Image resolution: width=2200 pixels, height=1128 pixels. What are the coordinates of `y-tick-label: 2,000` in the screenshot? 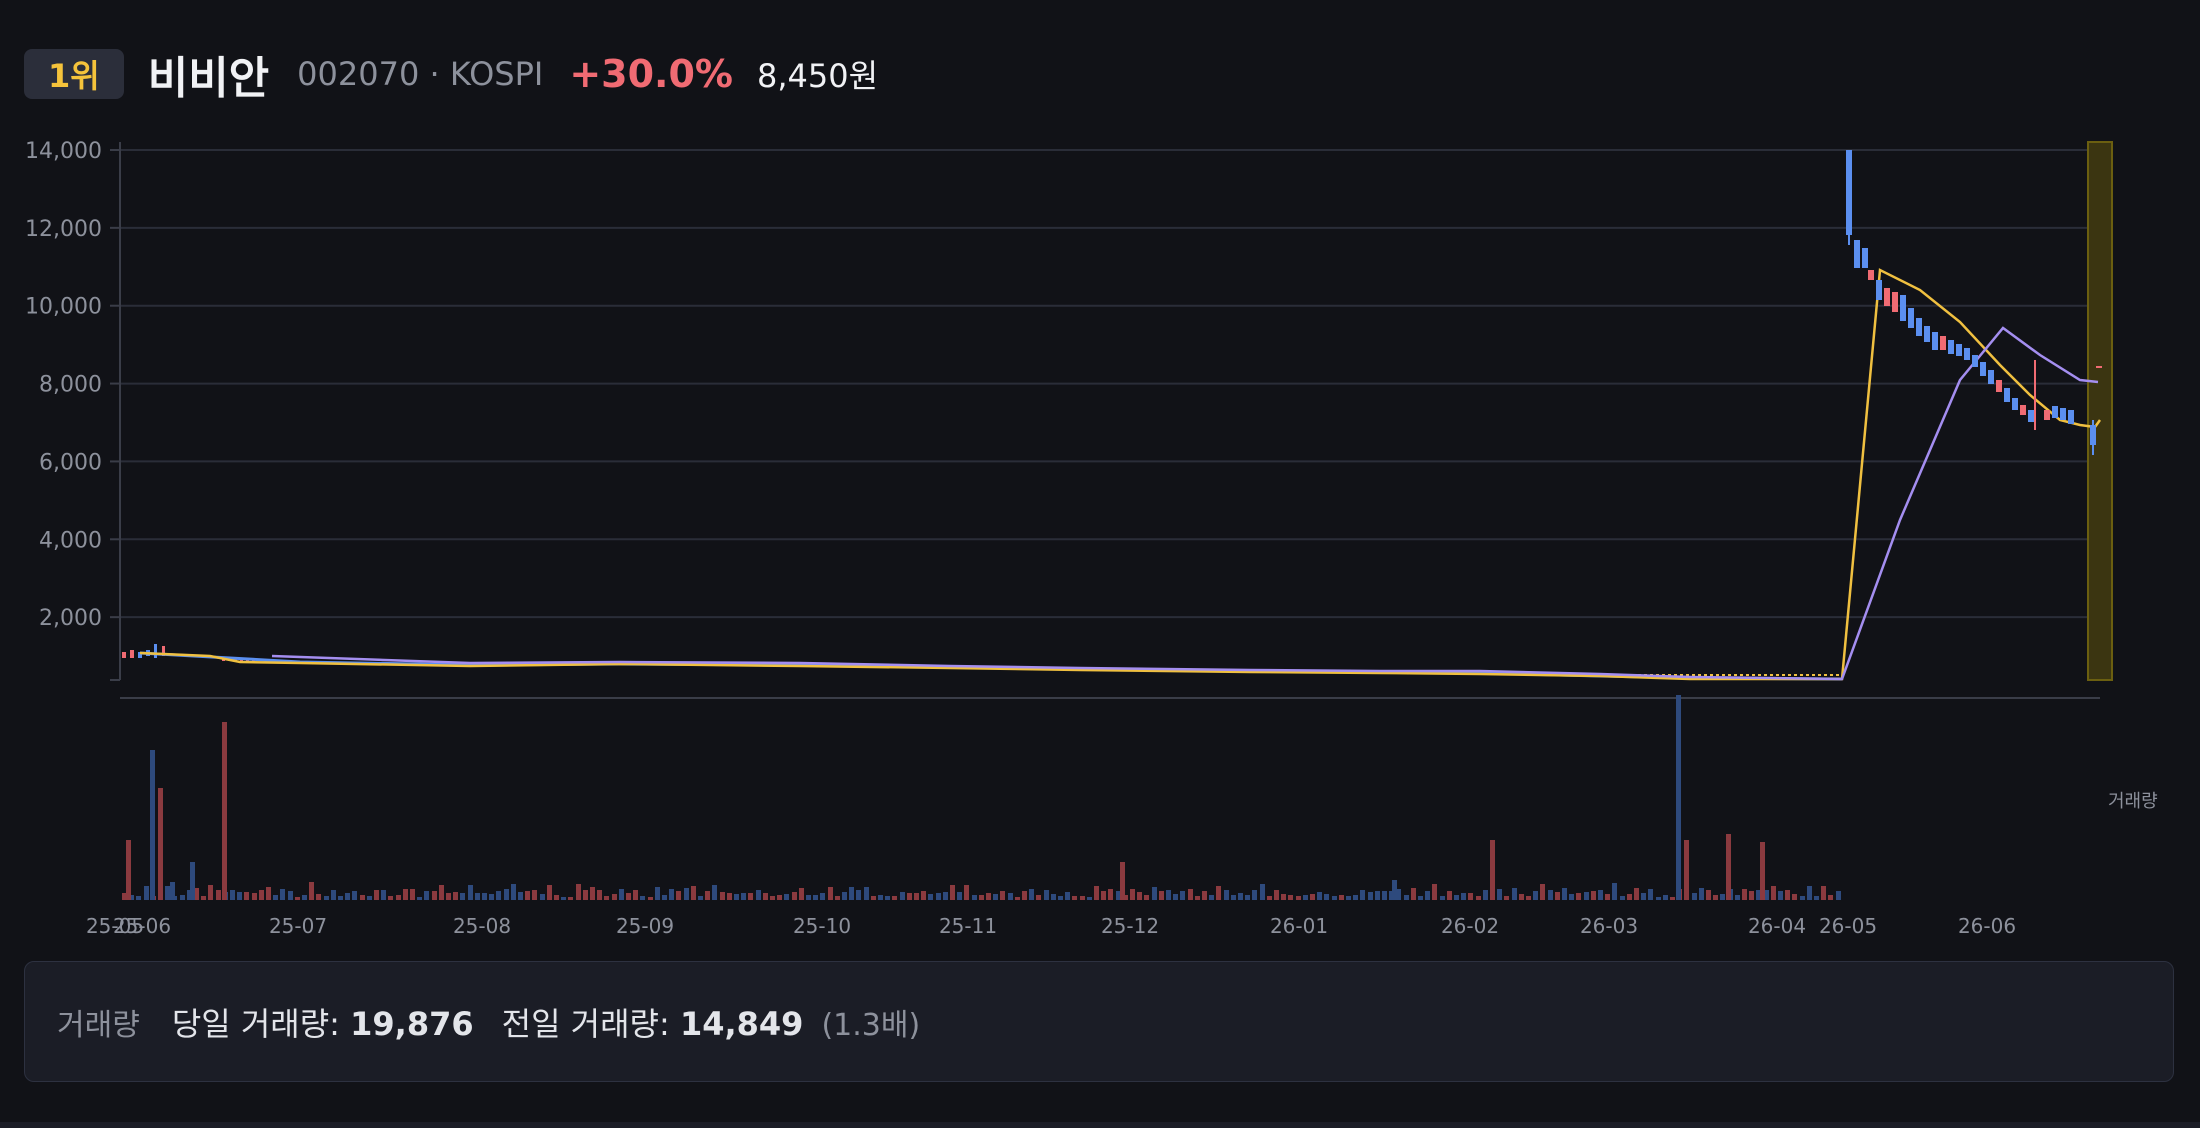 It's located at (70, 618).